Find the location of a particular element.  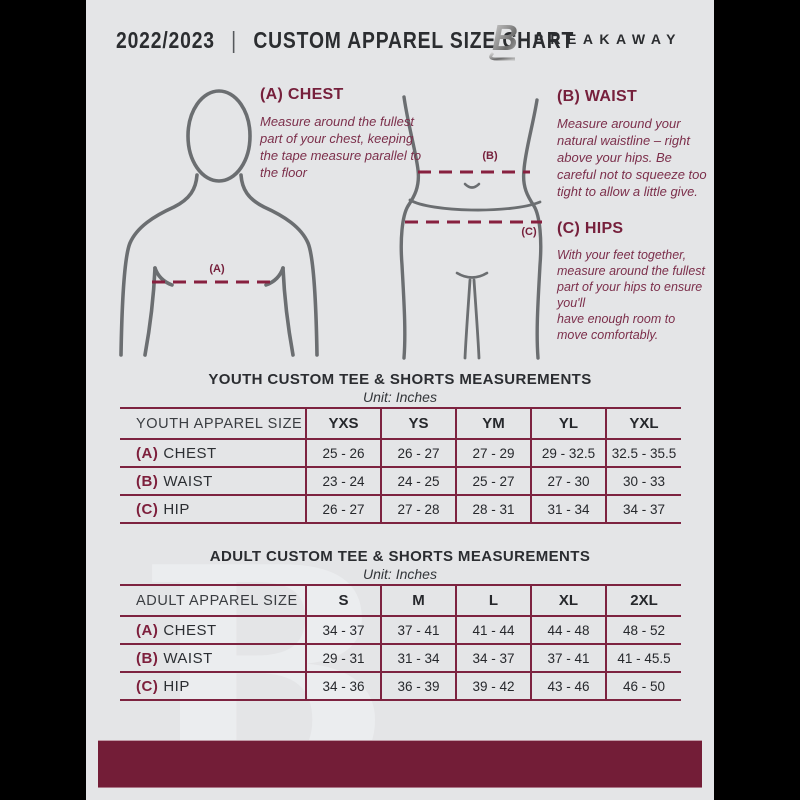

size-range-cell: 29 - 31 is located at coordinates (343, 658).